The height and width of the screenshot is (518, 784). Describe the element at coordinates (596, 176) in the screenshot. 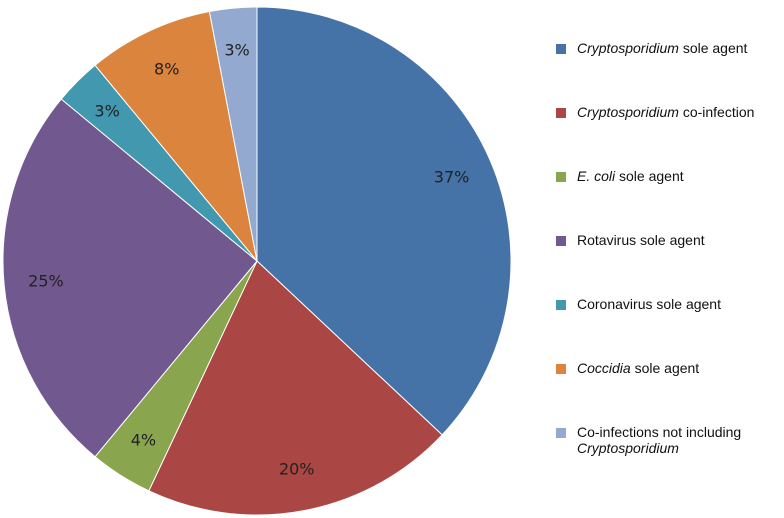

I see `legend-label-italic: E. coli` at that location.